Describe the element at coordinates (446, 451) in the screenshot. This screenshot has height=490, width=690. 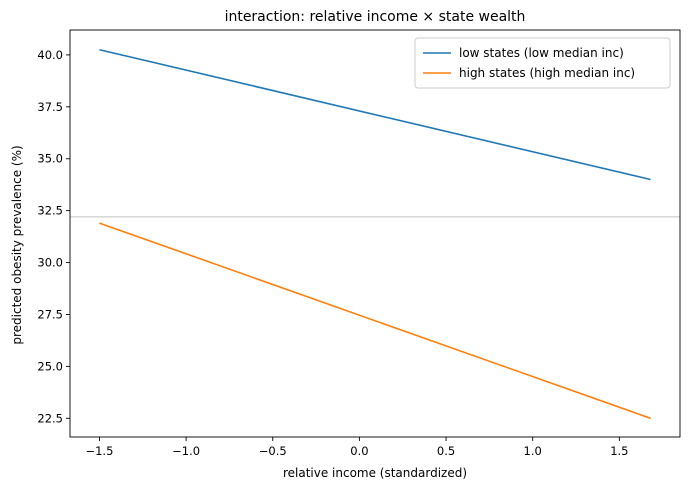
I see `x-tick-label: 0.5` at that location.